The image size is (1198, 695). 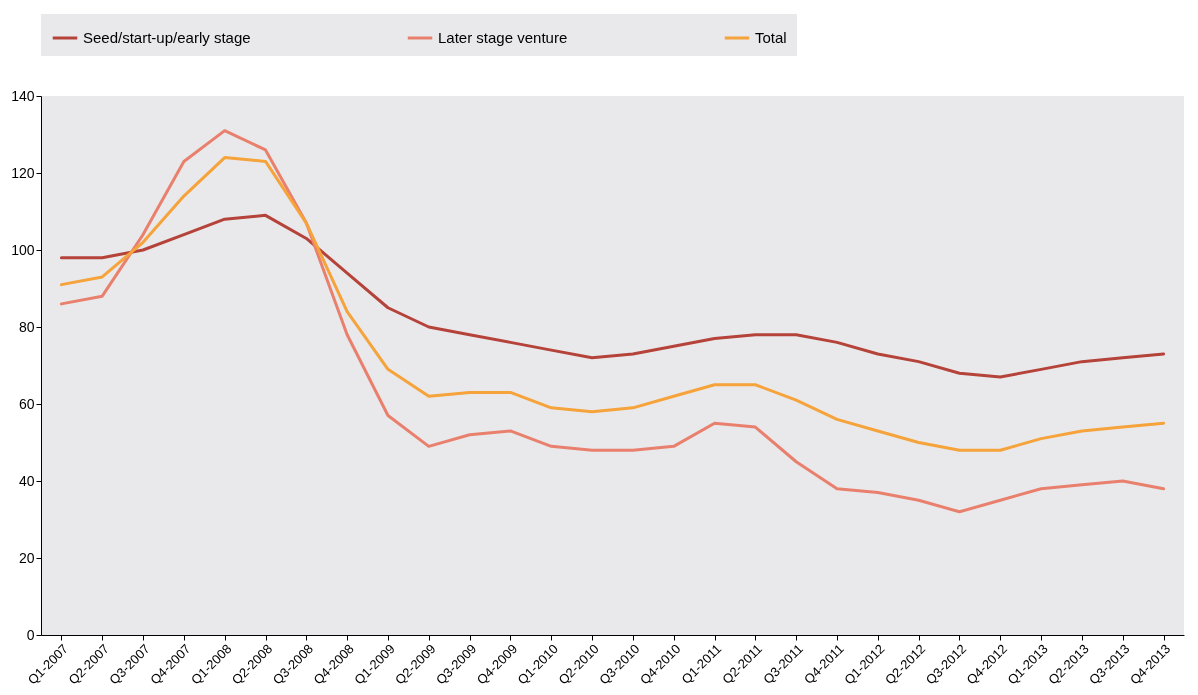 I want to click on y-tick-label: 100, so click(x=23, y=249).